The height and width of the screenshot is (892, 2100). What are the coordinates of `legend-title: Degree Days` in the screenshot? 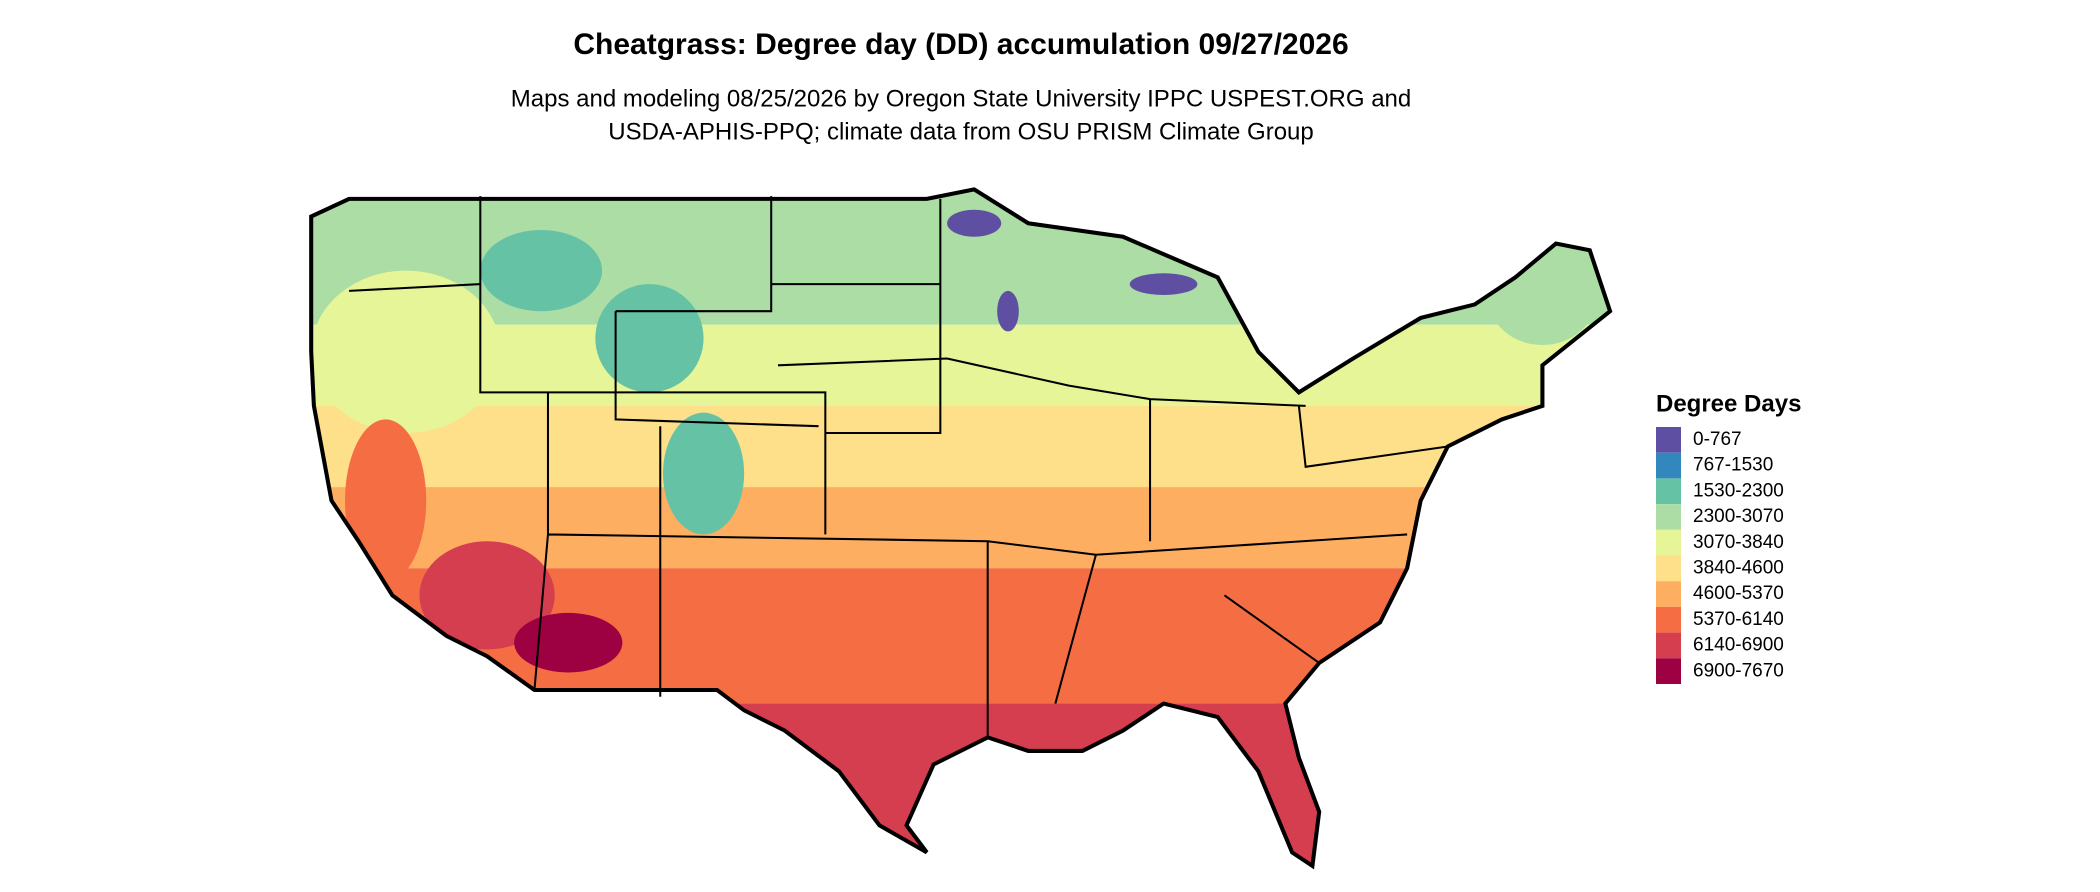 It's located at (1728, 403).